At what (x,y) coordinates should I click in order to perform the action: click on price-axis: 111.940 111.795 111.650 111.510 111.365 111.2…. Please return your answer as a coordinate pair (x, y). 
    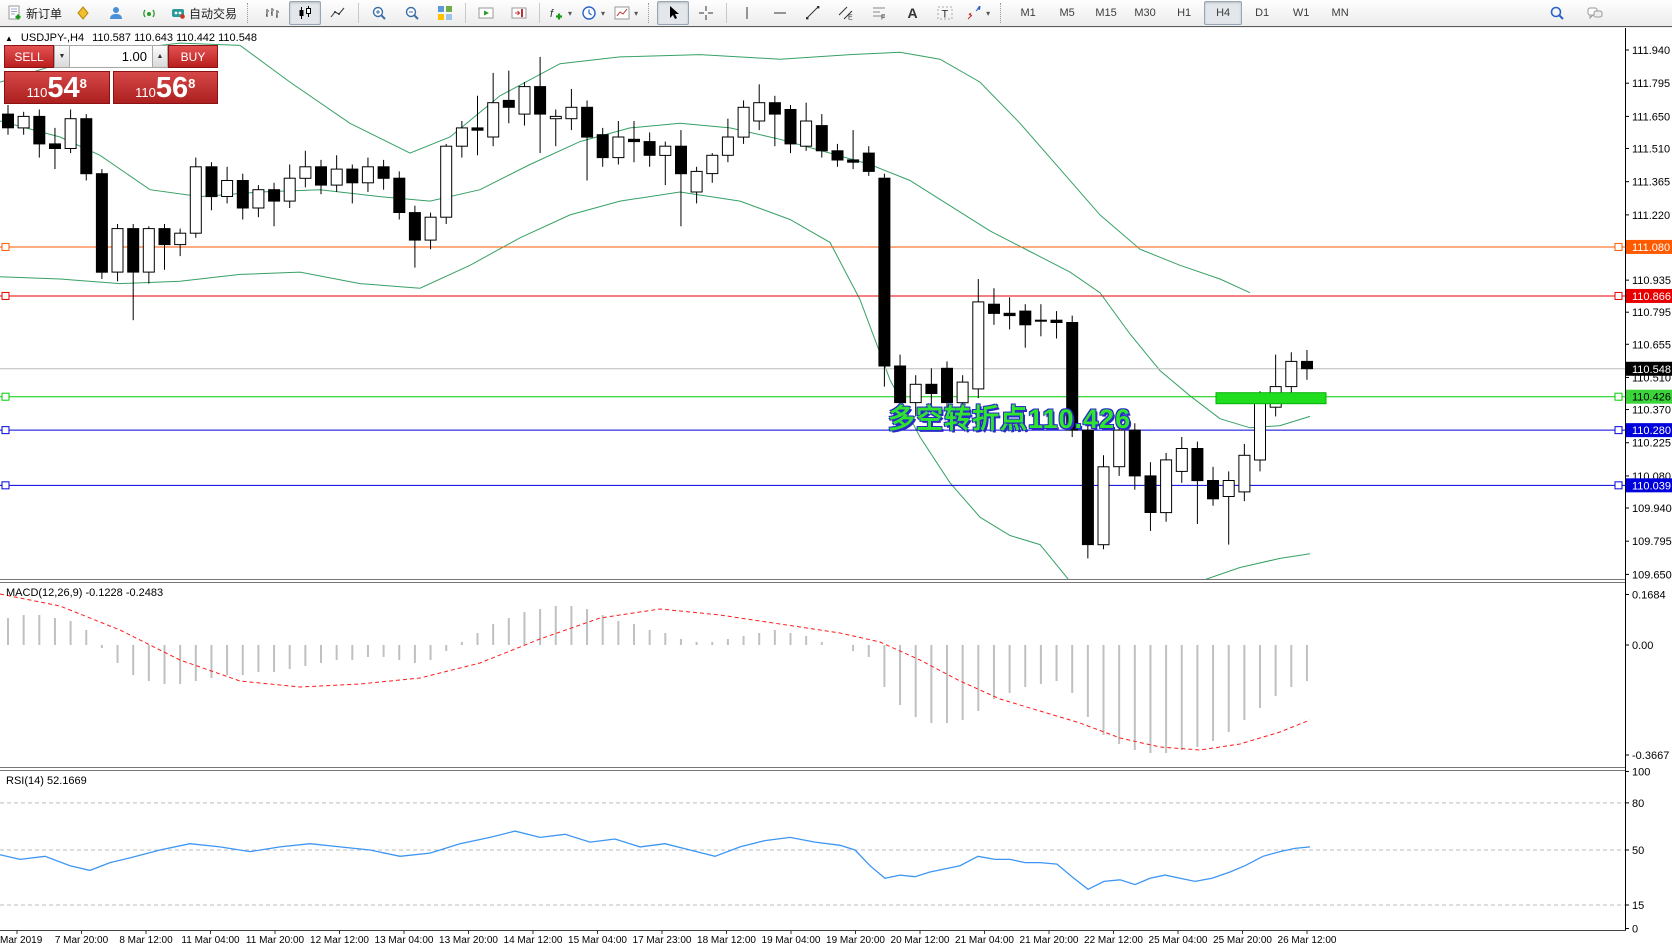
    Looking at the image, I should click on (1648, 490).